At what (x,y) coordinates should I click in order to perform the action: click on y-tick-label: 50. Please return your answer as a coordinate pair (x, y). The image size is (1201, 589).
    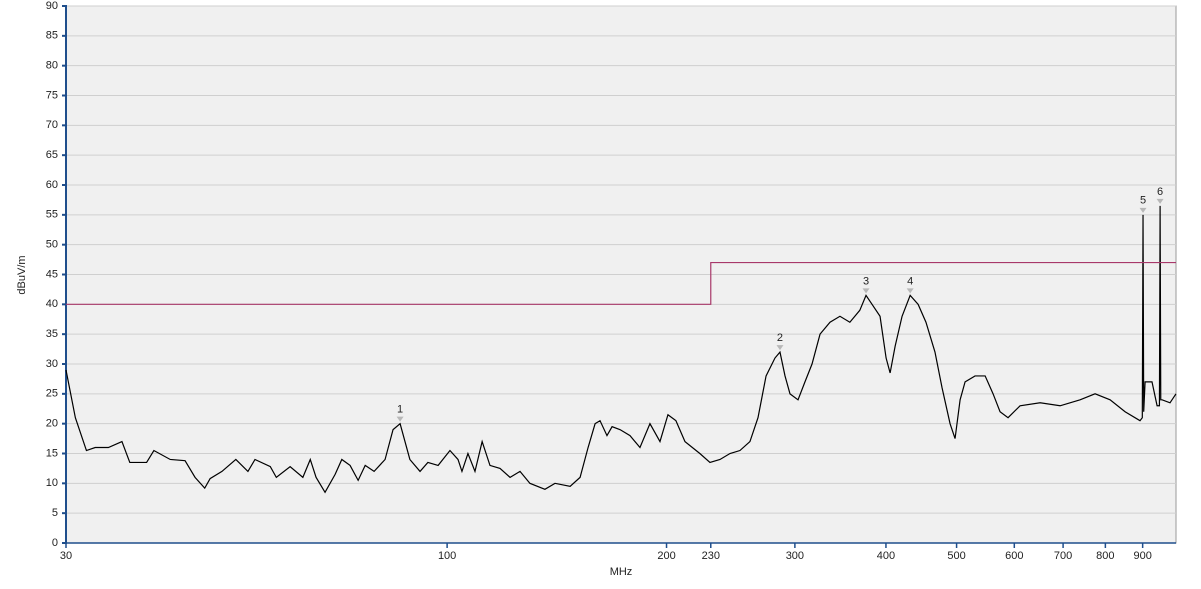
    Looking at the image, I should click on (52, 245).